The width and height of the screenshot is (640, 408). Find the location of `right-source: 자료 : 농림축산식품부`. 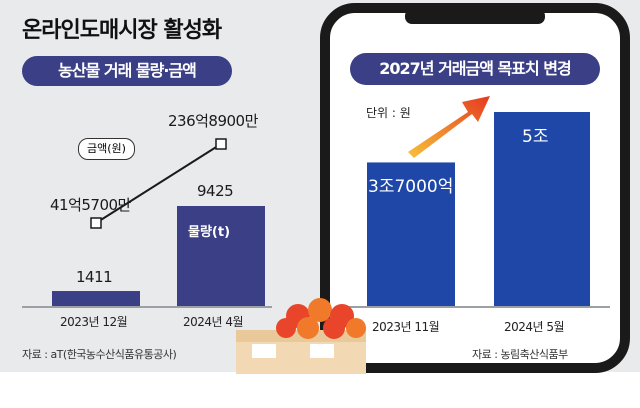

right-source: 자료 : 농림축산식품부 is located at coordinates (520, 354).